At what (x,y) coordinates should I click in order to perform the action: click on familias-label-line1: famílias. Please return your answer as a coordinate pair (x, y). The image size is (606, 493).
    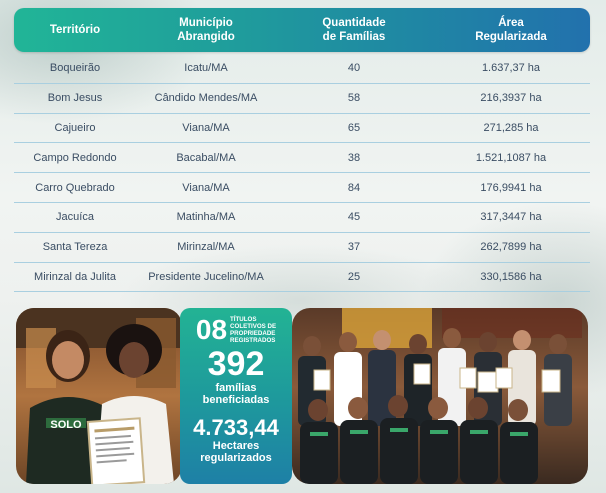
    Looking at the image, I should click on (236, 388).